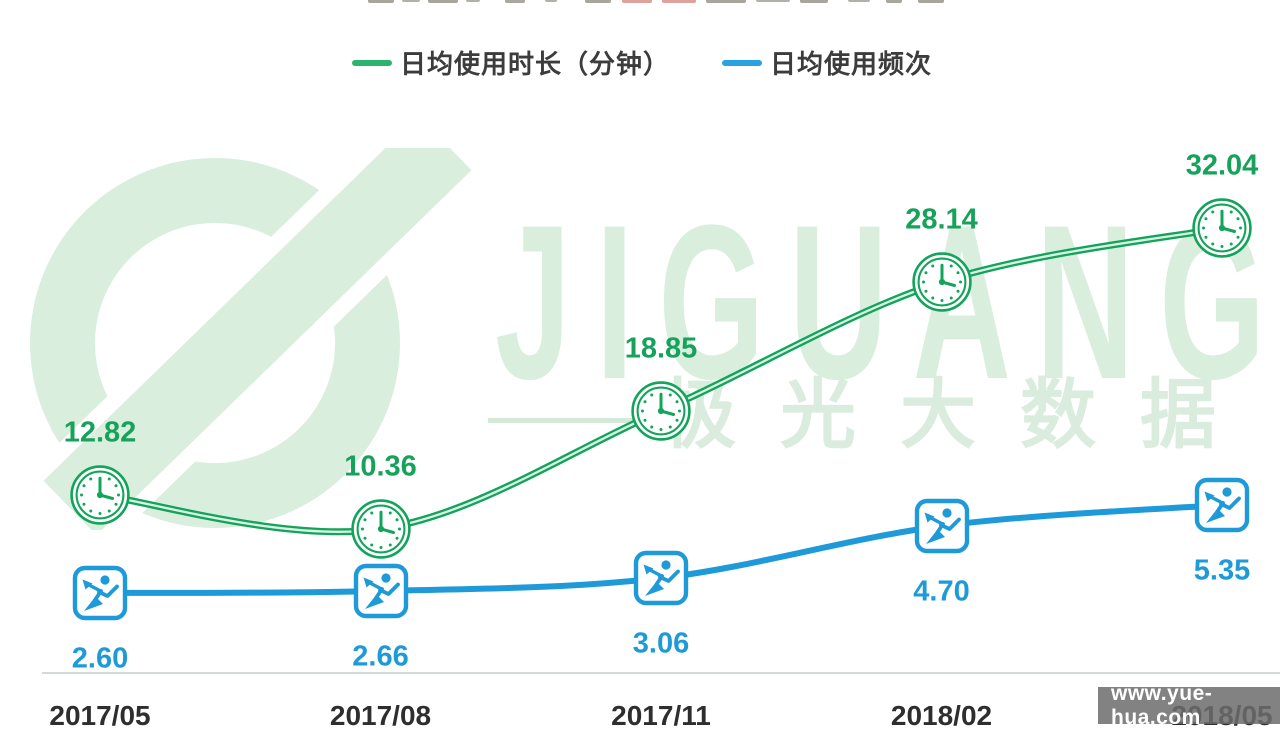 The height and width of the screenshot is (732, 1280). Describe the element at coordinates (100, 715) in the screenshot. I see `x-axis-label: 2017/05` at that location.